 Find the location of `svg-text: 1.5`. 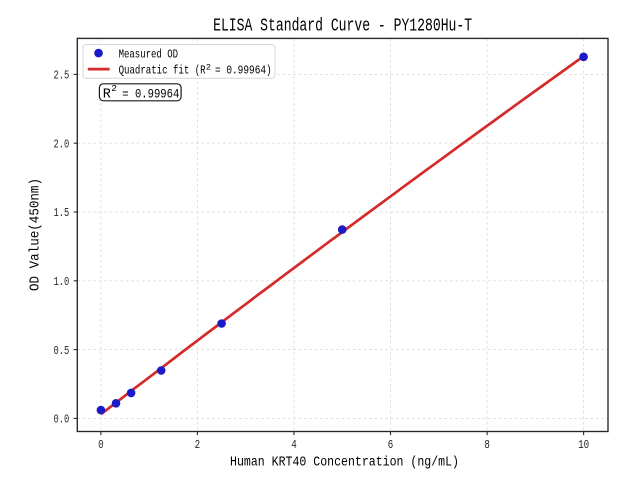

svg-text: 1.5 is located at coordinates (62, 213).